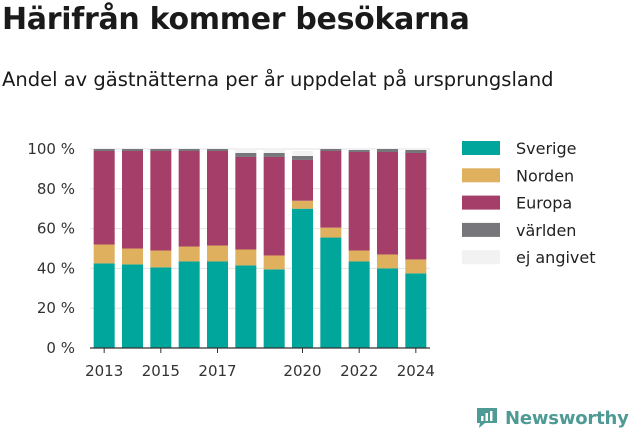 The height and width of the screenshot is (439, 631). What do you see at coordinates (416, 371) in the screenshot?
I see `x-tick-label: 2024` at bounding box center [416, 371].